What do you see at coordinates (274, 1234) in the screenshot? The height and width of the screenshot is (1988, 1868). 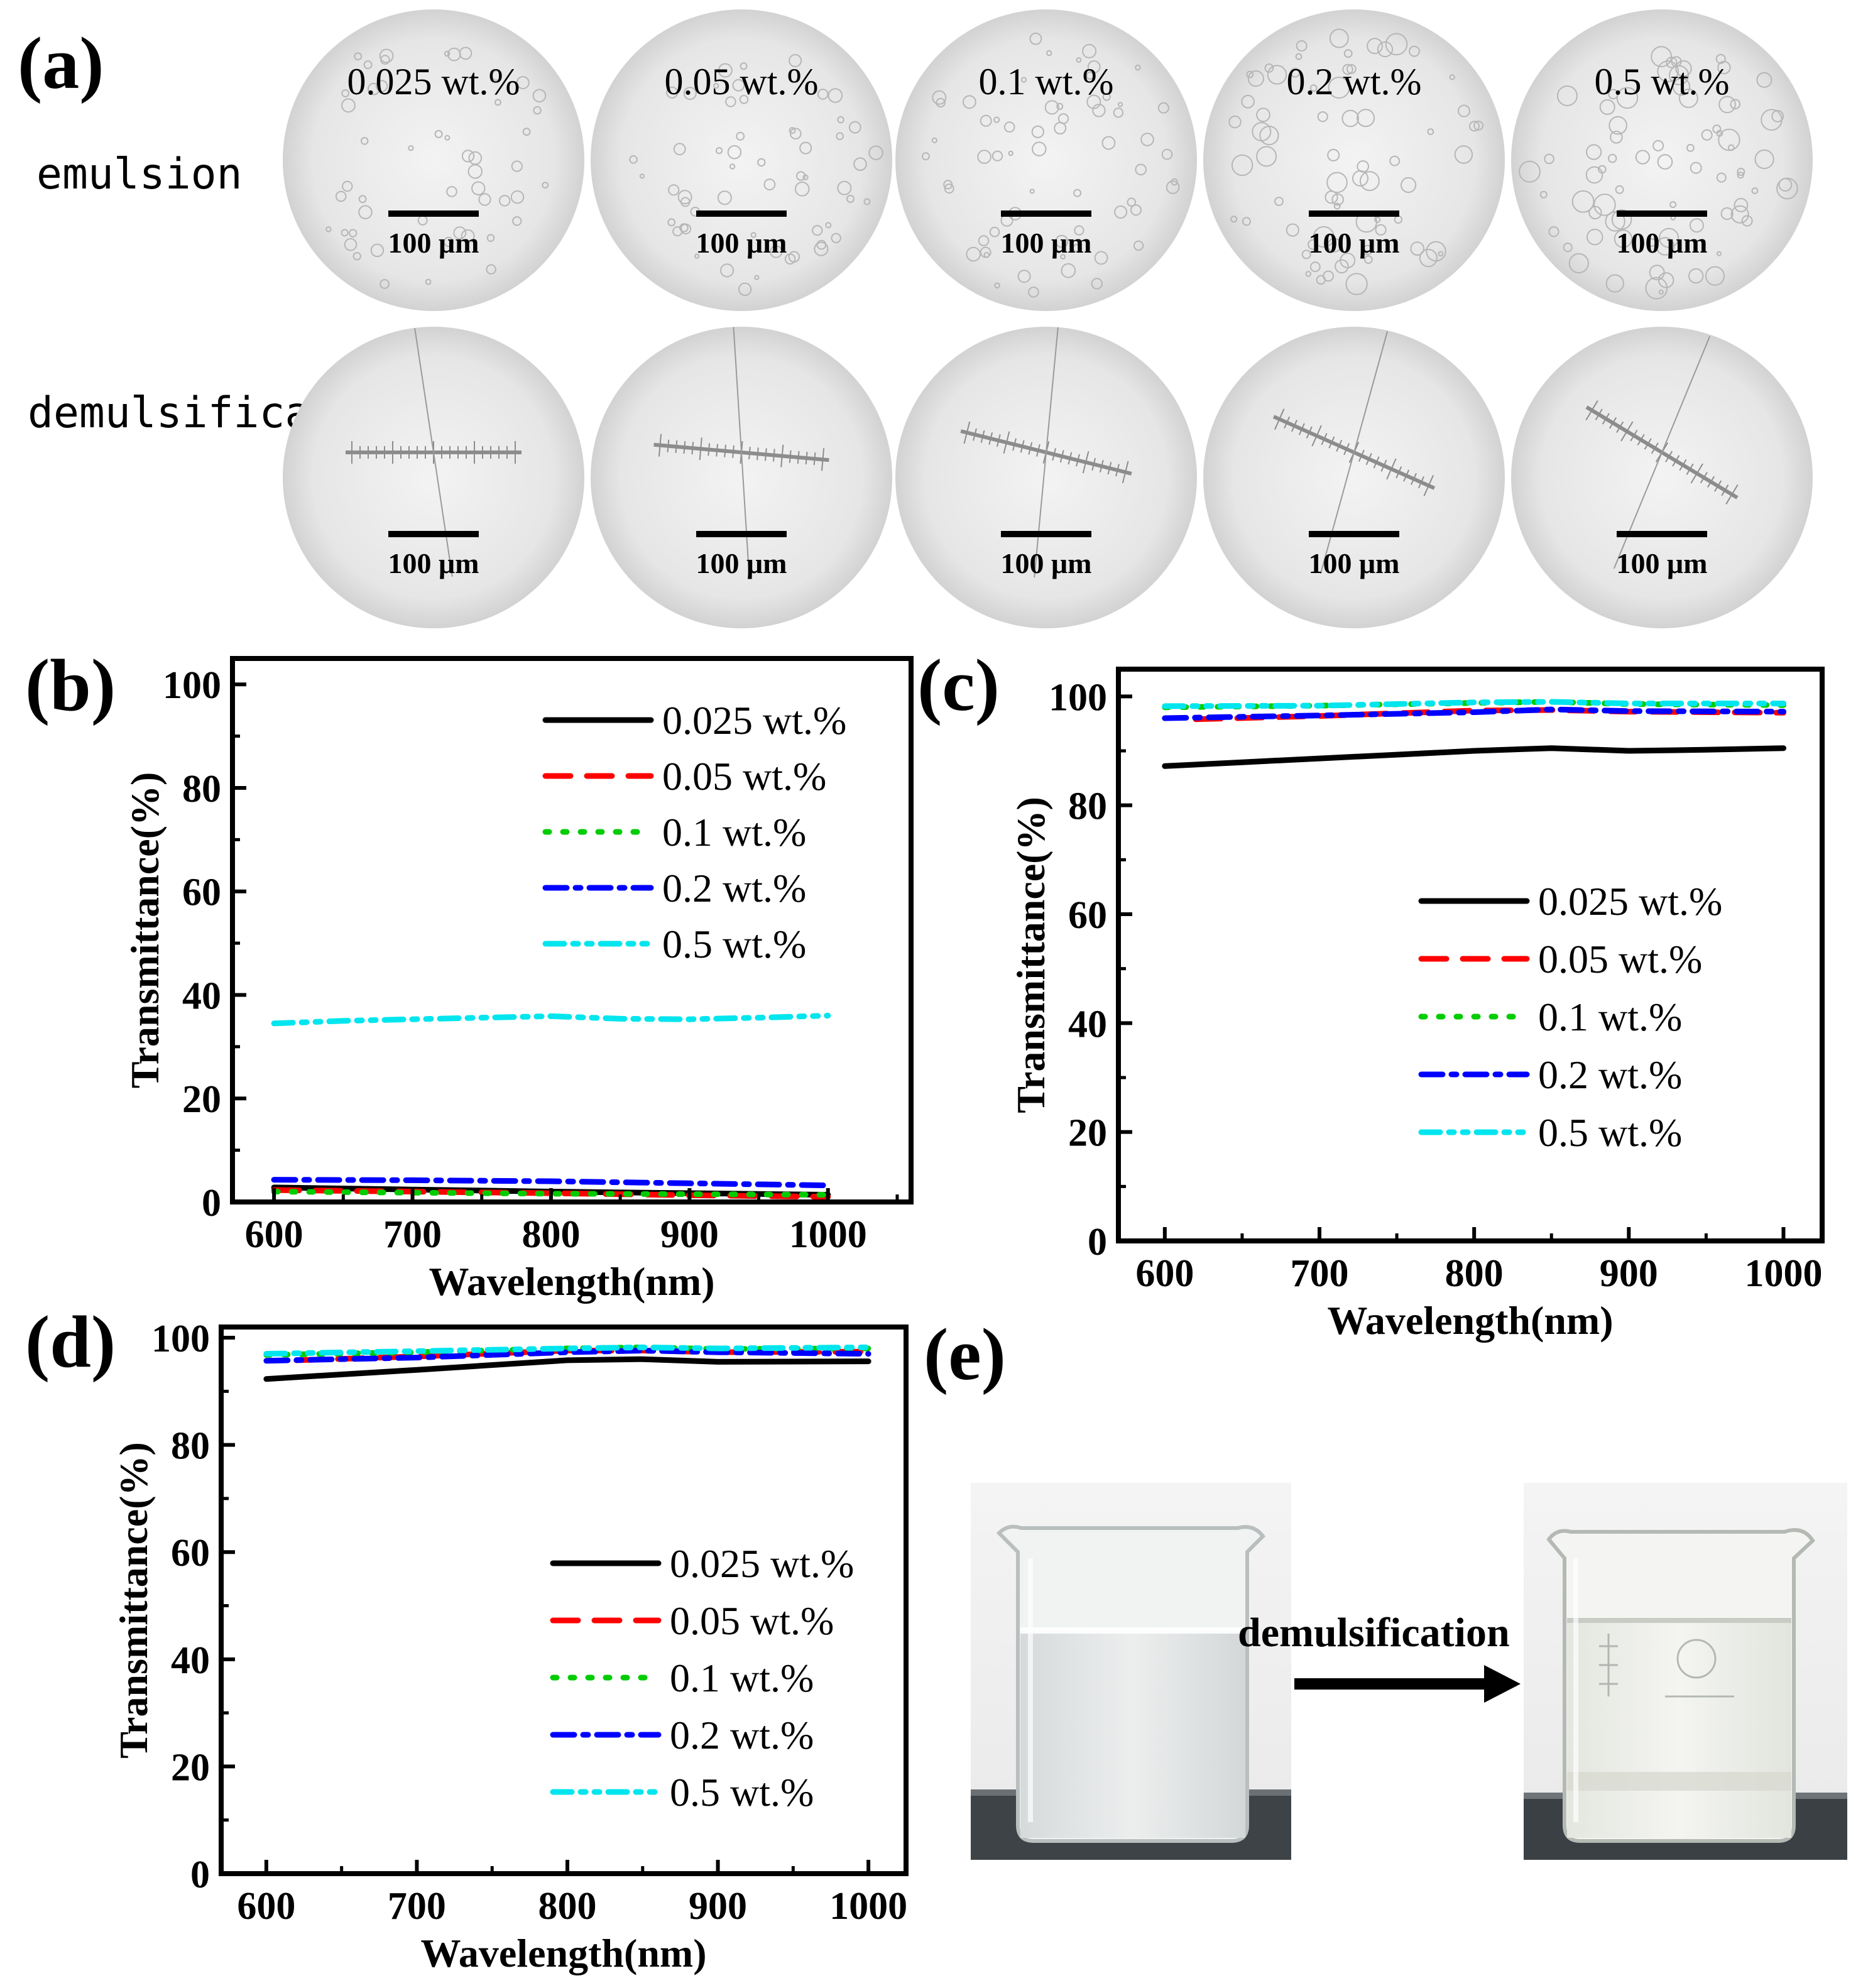 I see `x-tick-label: 600` at bounding box center [274, 1234].